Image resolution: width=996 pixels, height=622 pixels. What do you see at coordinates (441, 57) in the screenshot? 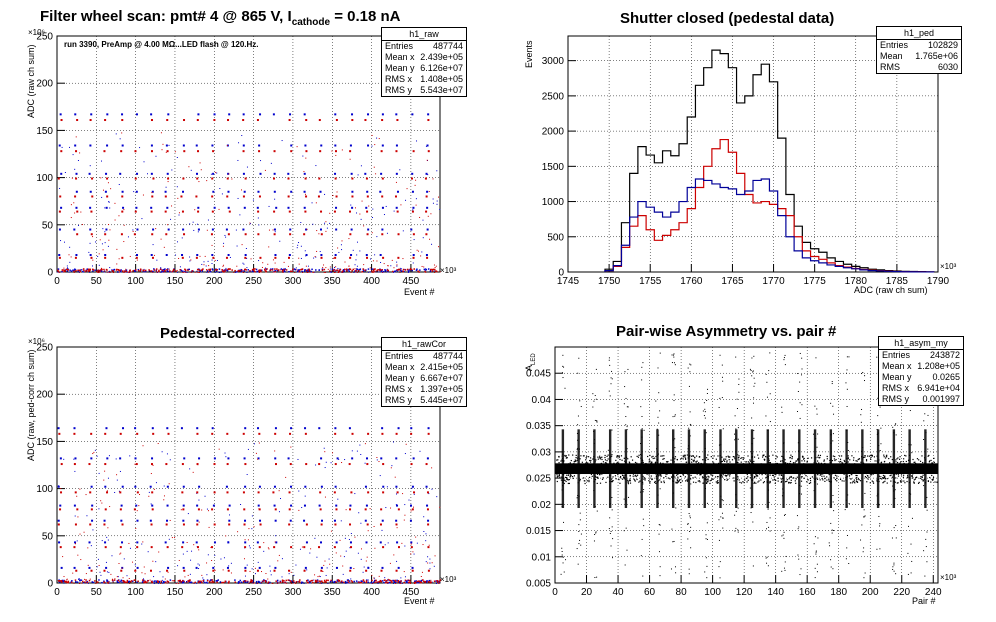
I see `raw-stats-value: 2.439e+05` at bounding box center [441, 57].